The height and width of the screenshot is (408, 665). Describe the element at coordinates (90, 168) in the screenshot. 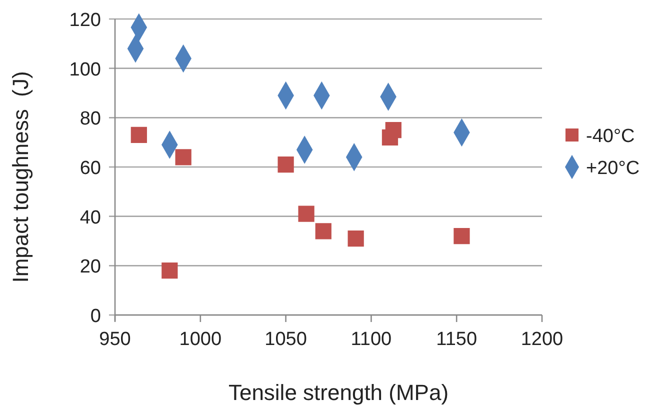

I see `y-tick-label: 60` at that location.